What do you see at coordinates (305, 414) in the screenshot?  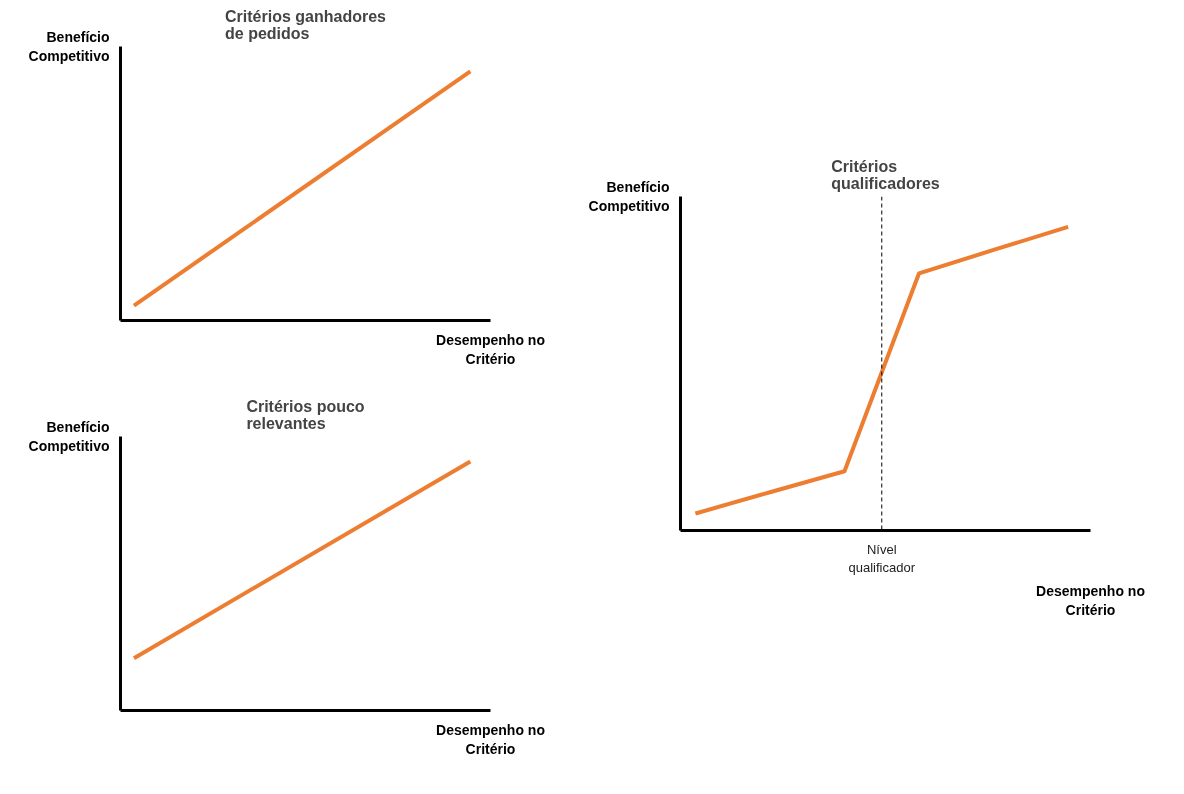 I see `chart-title: Critérios pouco relevantes` at bounding box center [305, 414].